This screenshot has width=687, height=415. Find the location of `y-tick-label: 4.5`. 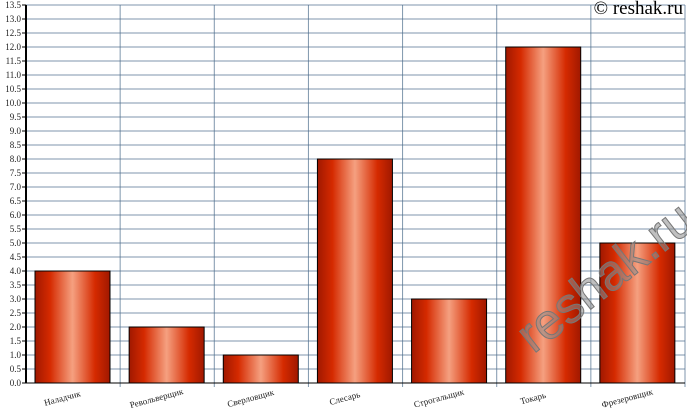

y-tick-label: 4.5 is located at coordinates (16, 257).